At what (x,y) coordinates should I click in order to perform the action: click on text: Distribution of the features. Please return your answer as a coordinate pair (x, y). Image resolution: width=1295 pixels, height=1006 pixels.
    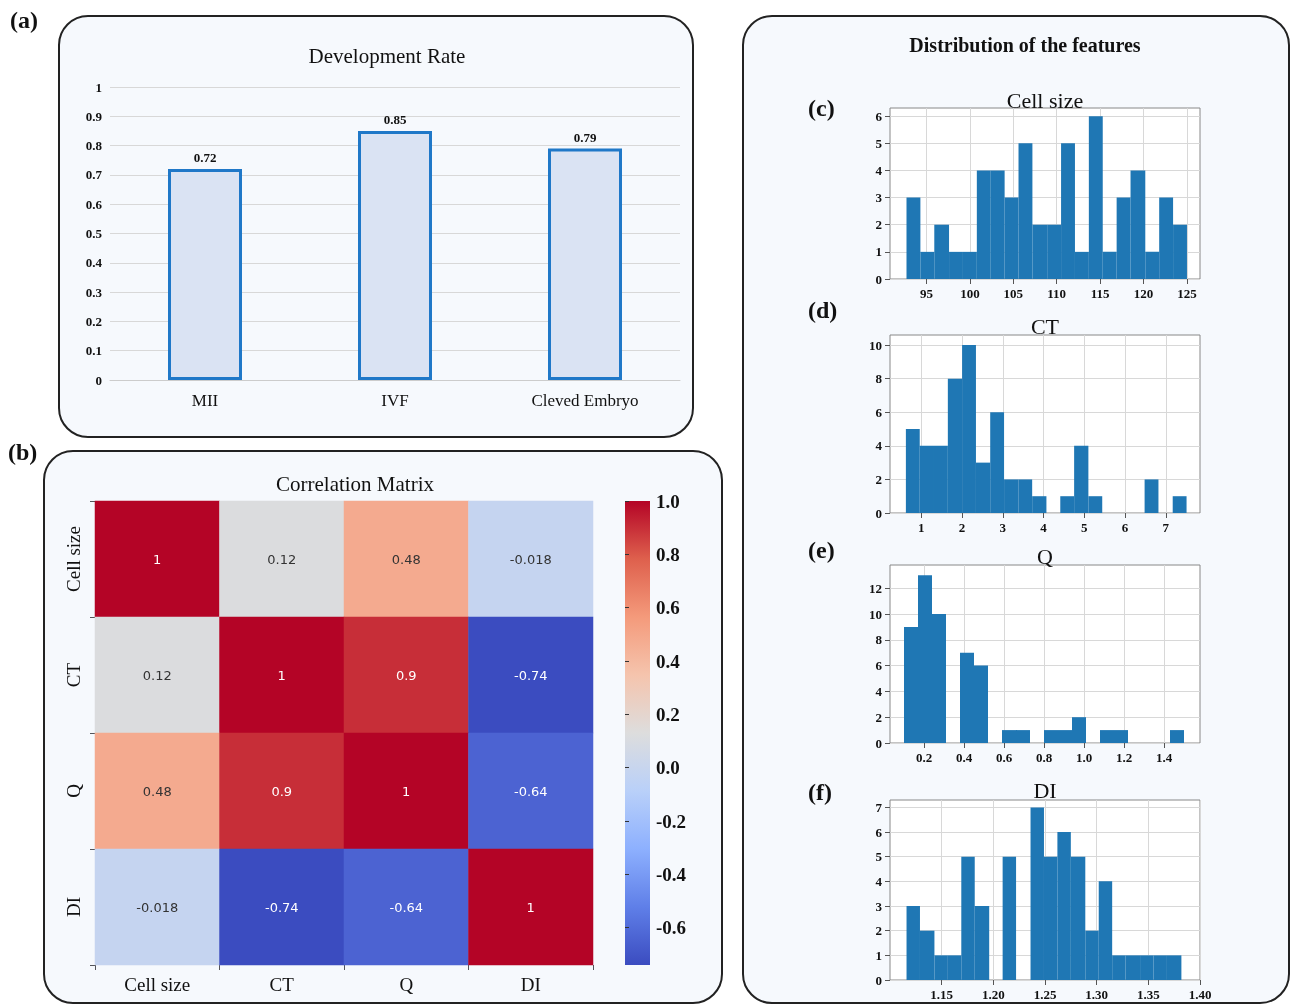
    Looking at the image, I should click on (1025, 45).